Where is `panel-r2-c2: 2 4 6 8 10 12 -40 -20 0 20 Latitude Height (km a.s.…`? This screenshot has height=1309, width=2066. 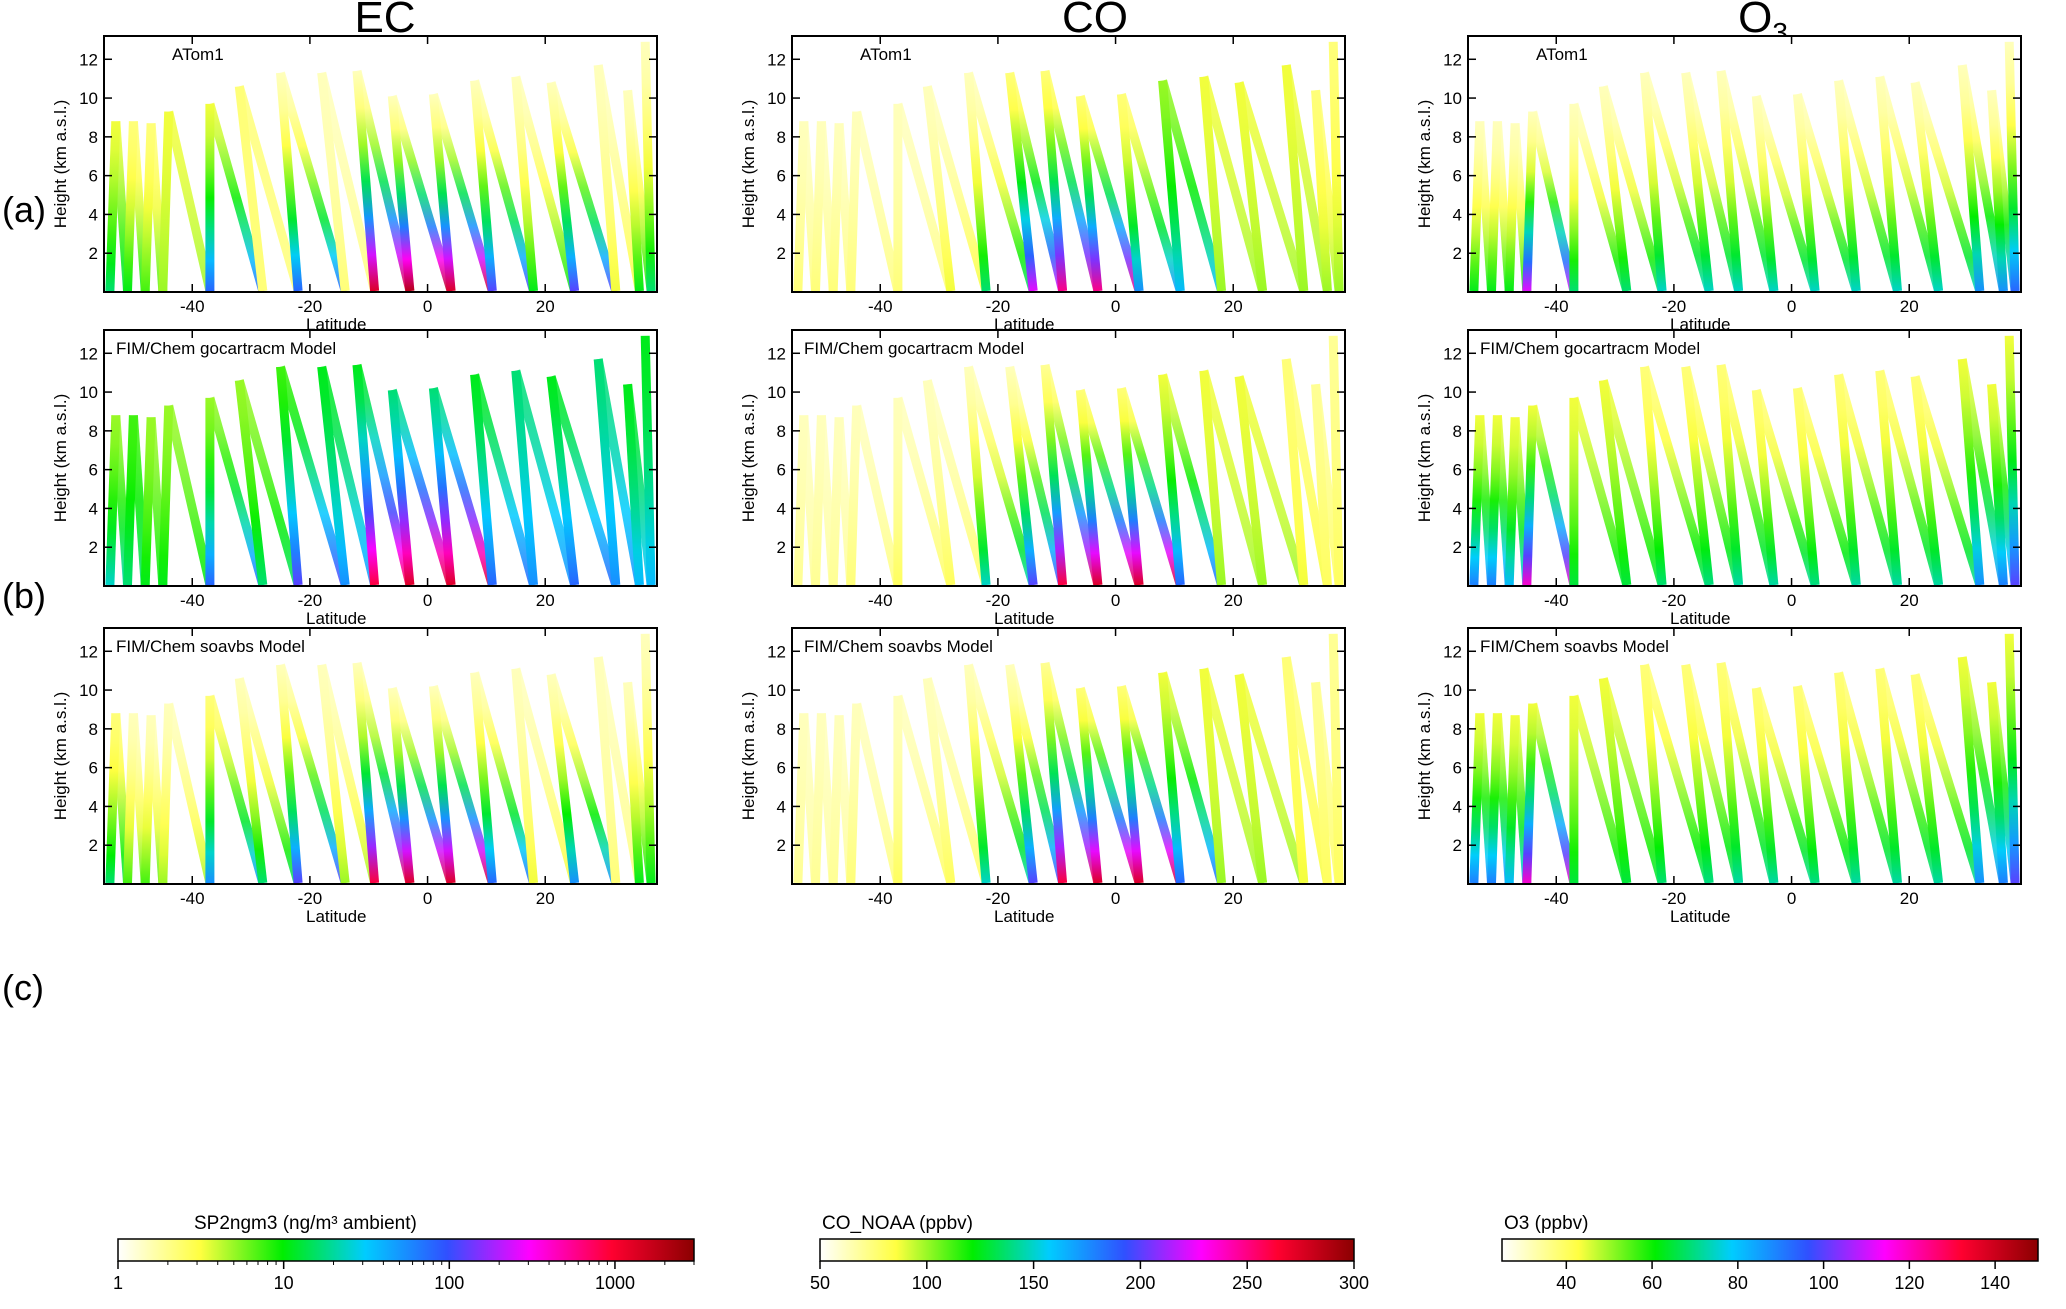 panel-r2-c2: 2 4 6 8 10 12 -40 -20 0 20 Latitude Height (km a.s.… is located at coordinates (1718, 776).